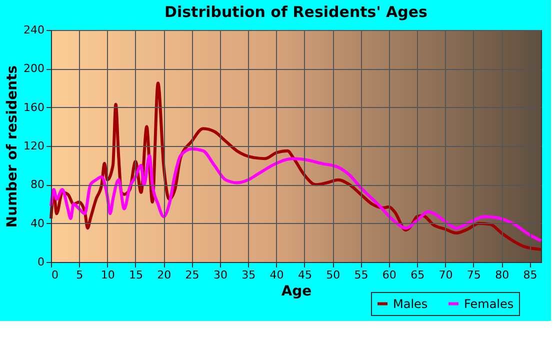 This screenshot has height=353, width=560. I want to click on x-tick-label: 10, so click(107, 275).